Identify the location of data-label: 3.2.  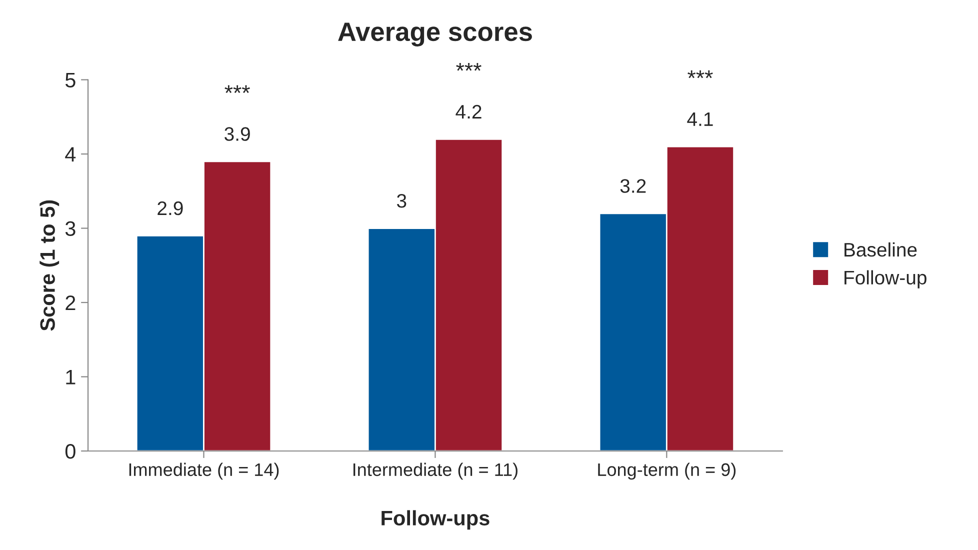
(633, 186).